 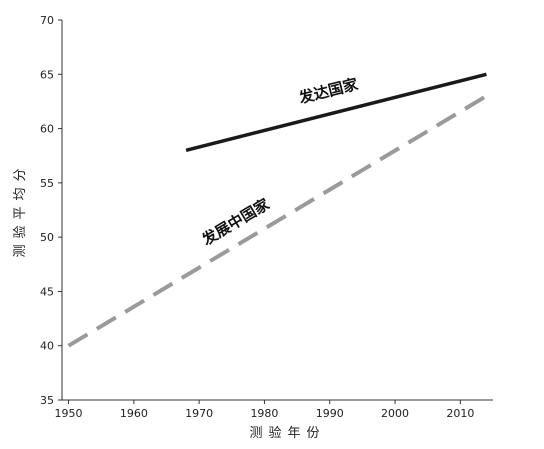 I want to click on y-tick-label: 45, so click(x=47, y=291).